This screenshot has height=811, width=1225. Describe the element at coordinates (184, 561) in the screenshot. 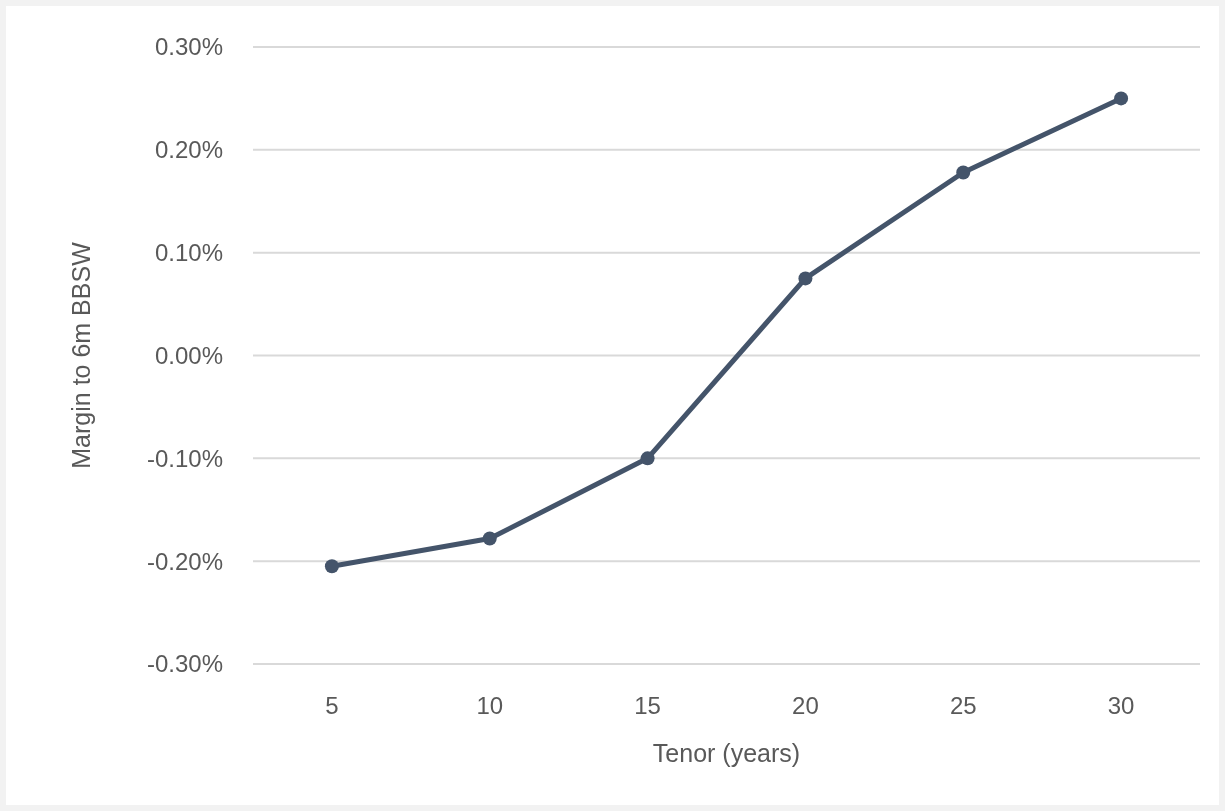

I see `y-tick-label: -0.20%` at that location.